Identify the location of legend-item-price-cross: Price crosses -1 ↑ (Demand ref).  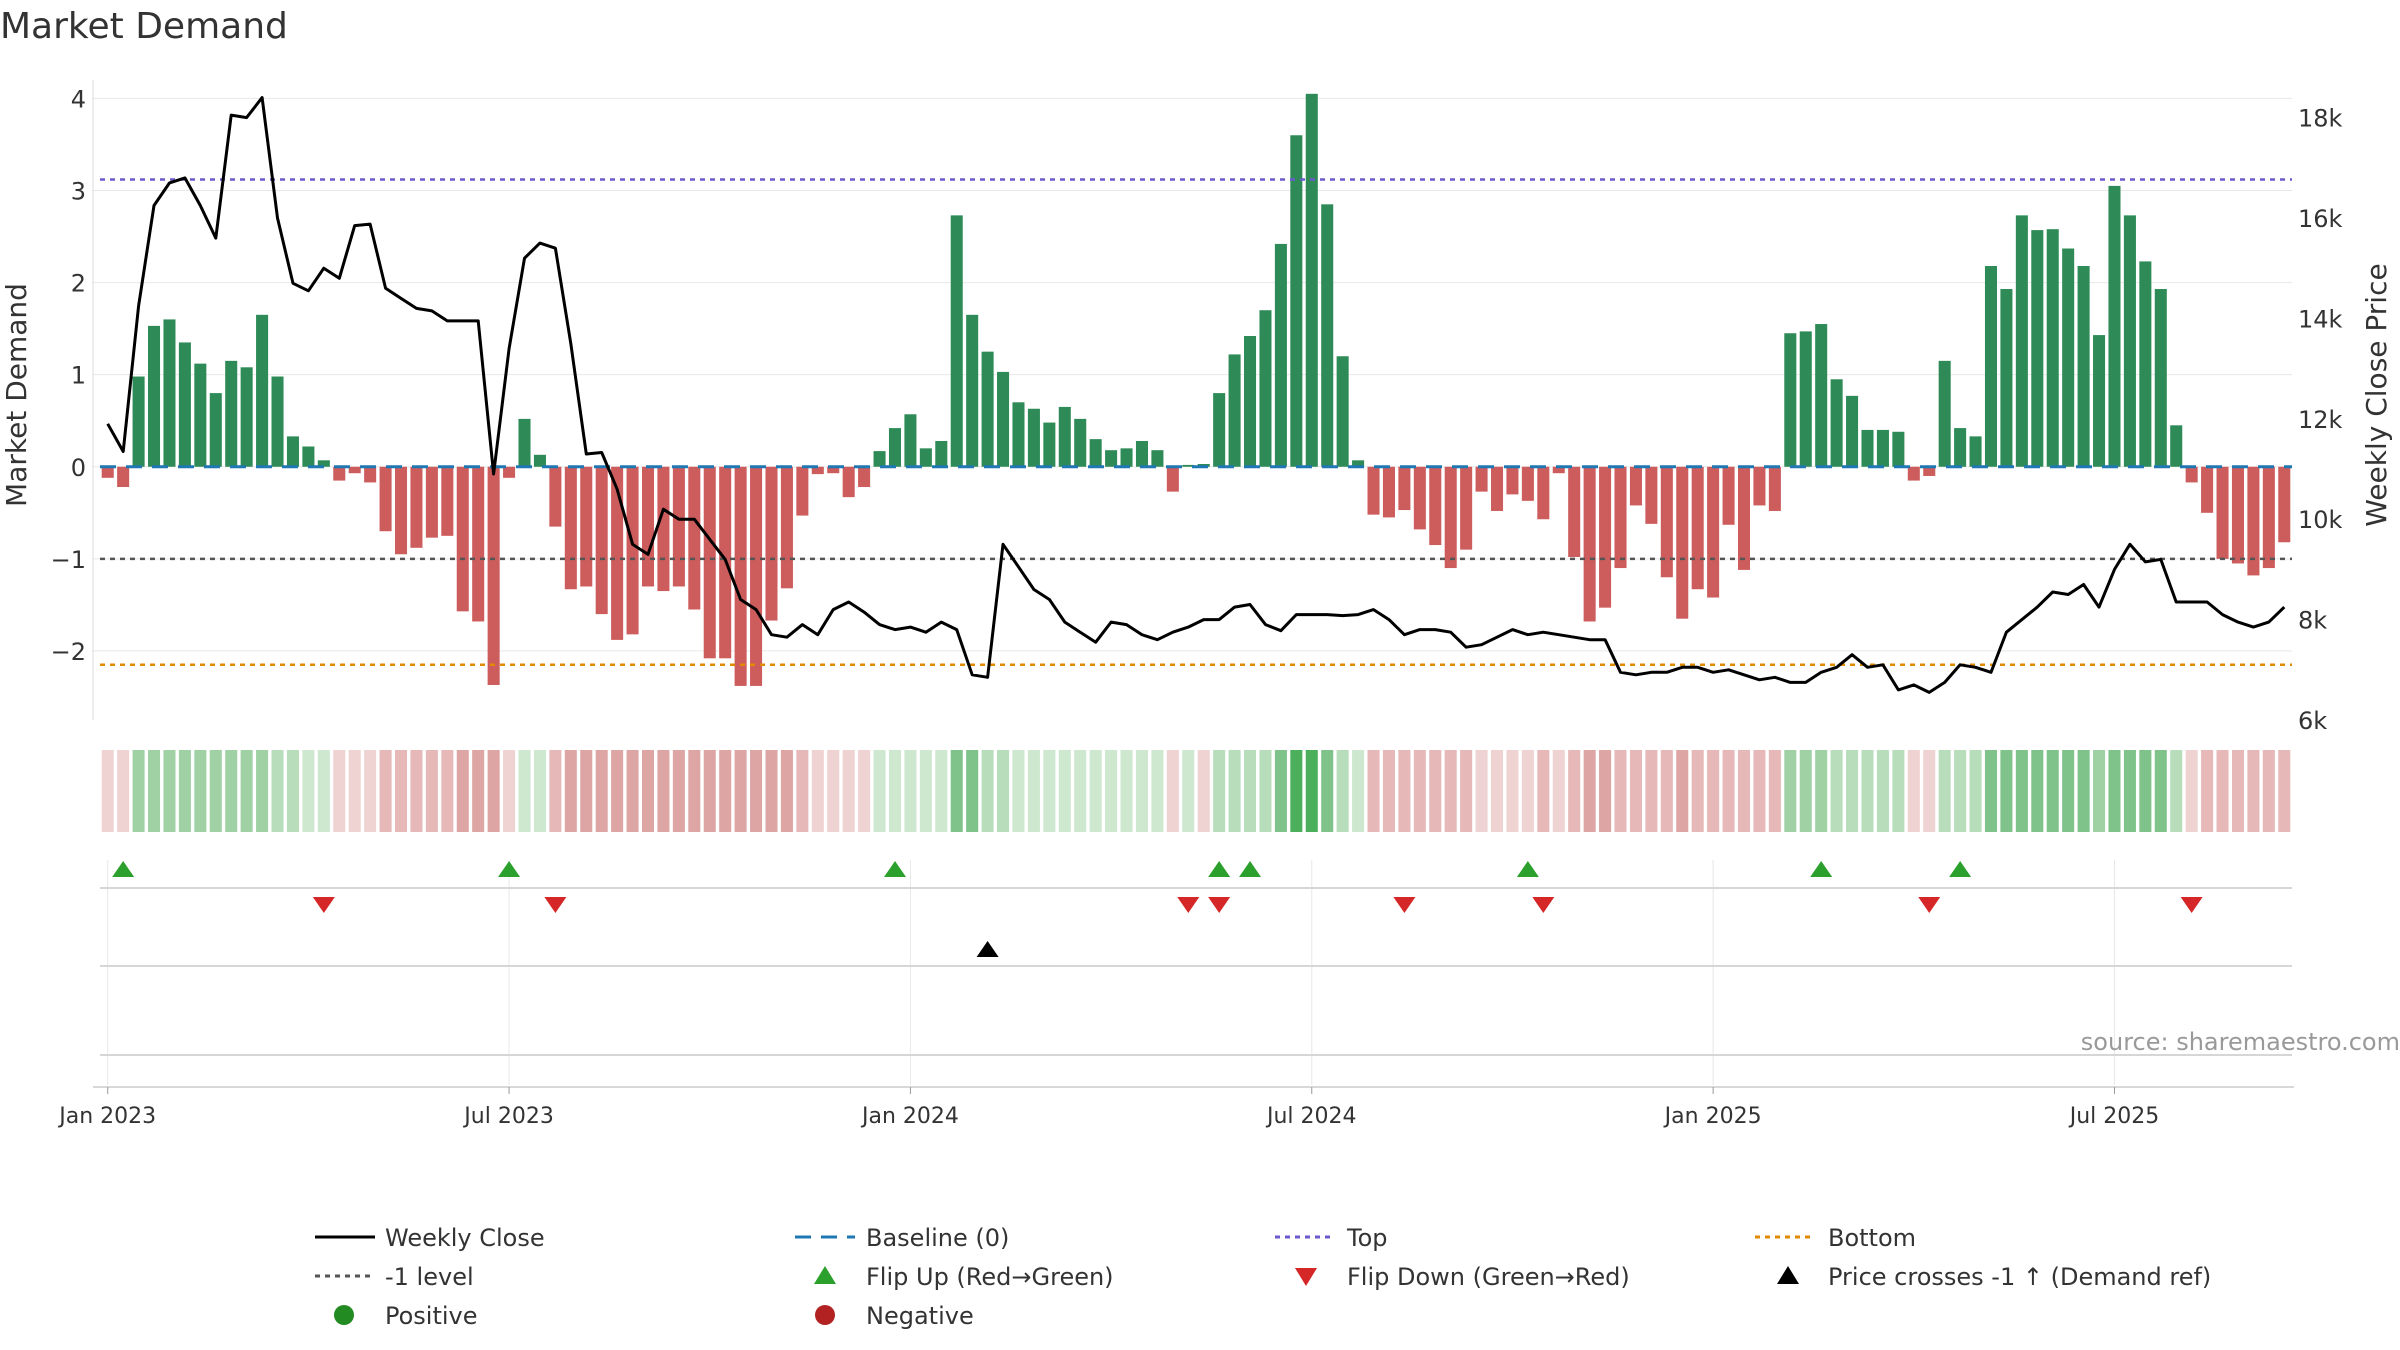
(1994, 1277).